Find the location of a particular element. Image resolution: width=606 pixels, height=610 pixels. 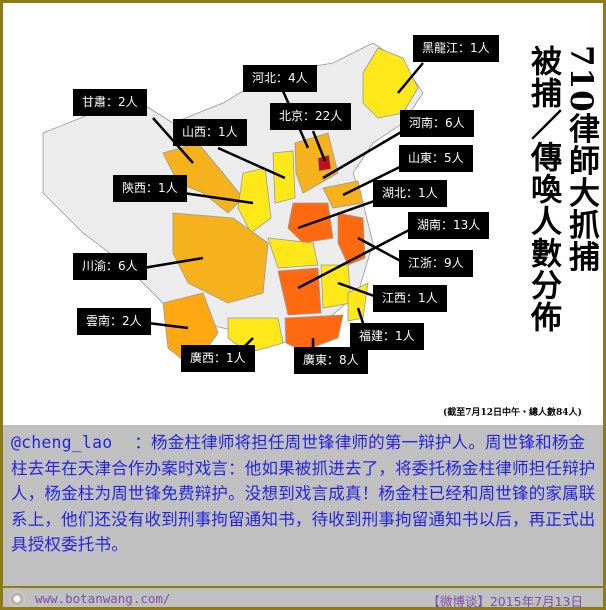

region-jiangzhe is located at coordinates (351, 239).